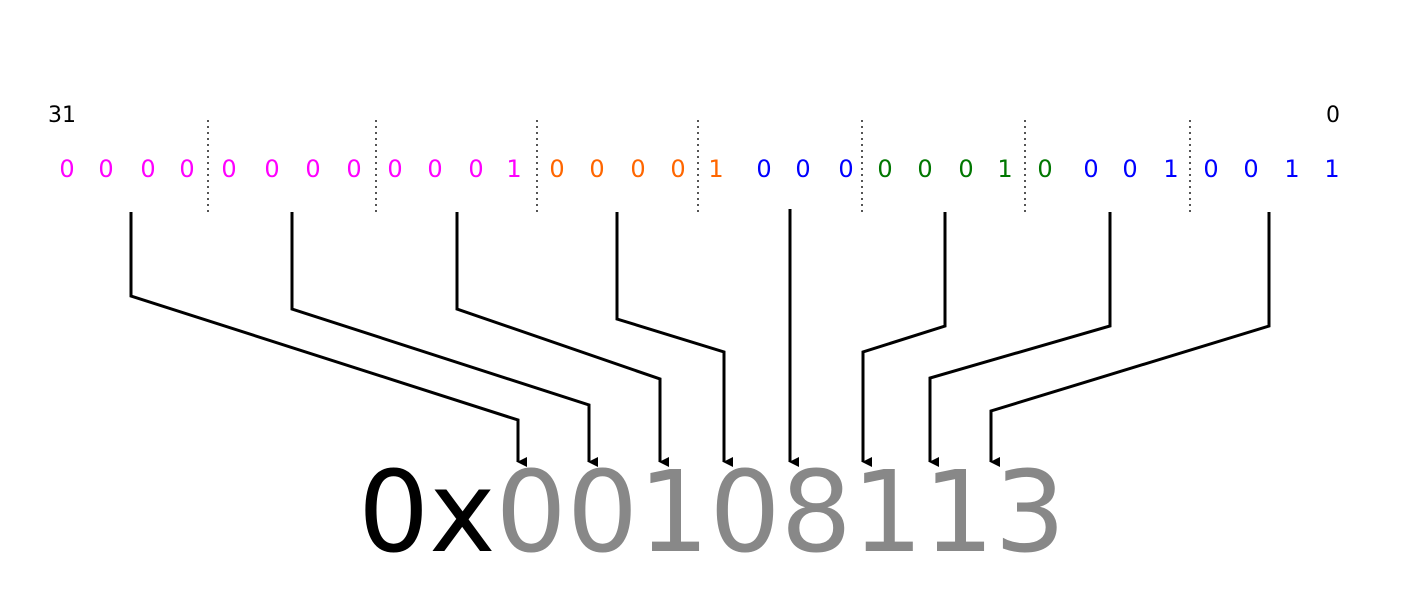  What do you see at coordinates (312, 169) in the screenshot?
I see `bit-25: 0` at bounding box center [312, 169].